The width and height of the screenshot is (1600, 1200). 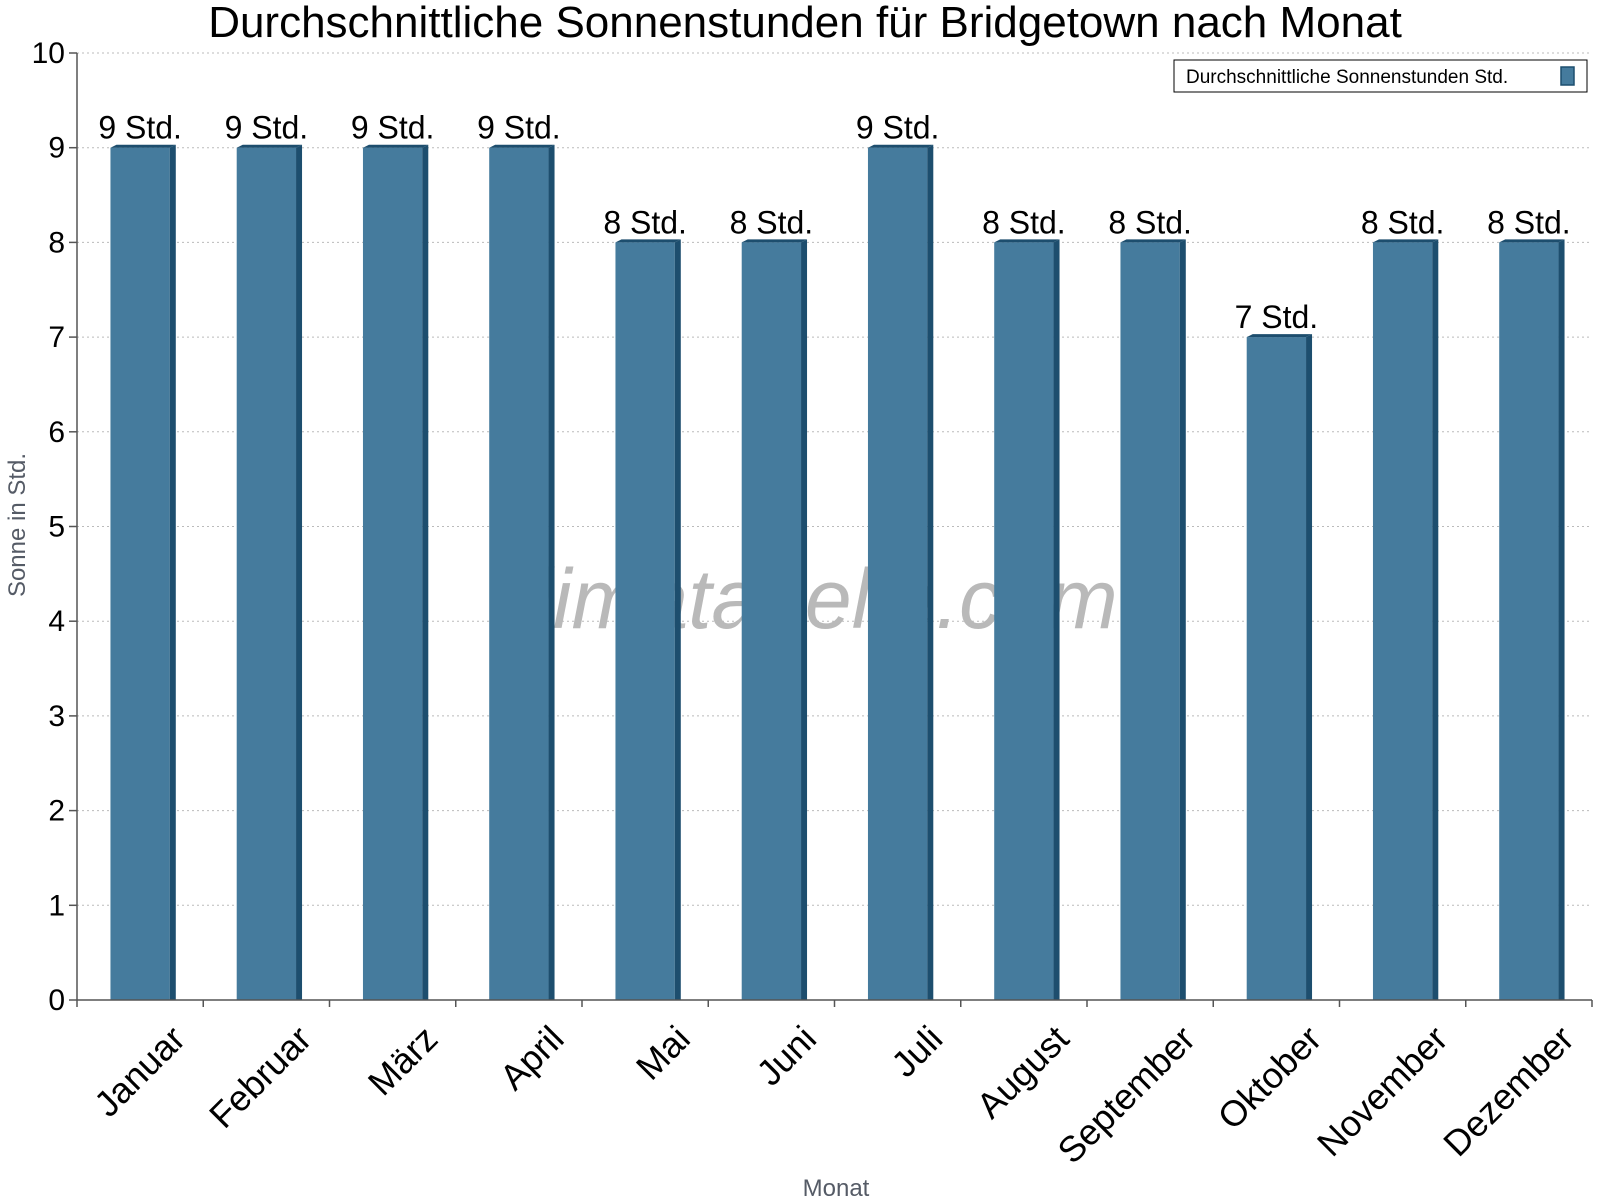 I want to click on y-tick-label: 5, so click(x=56, y=527).